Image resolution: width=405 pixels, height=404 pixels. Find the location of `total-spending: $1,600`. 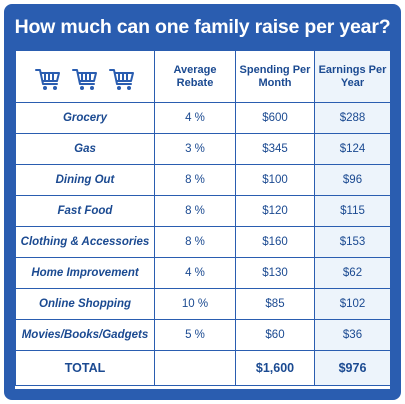

total-spending: $1,600 is located at coordinates (275, 368).